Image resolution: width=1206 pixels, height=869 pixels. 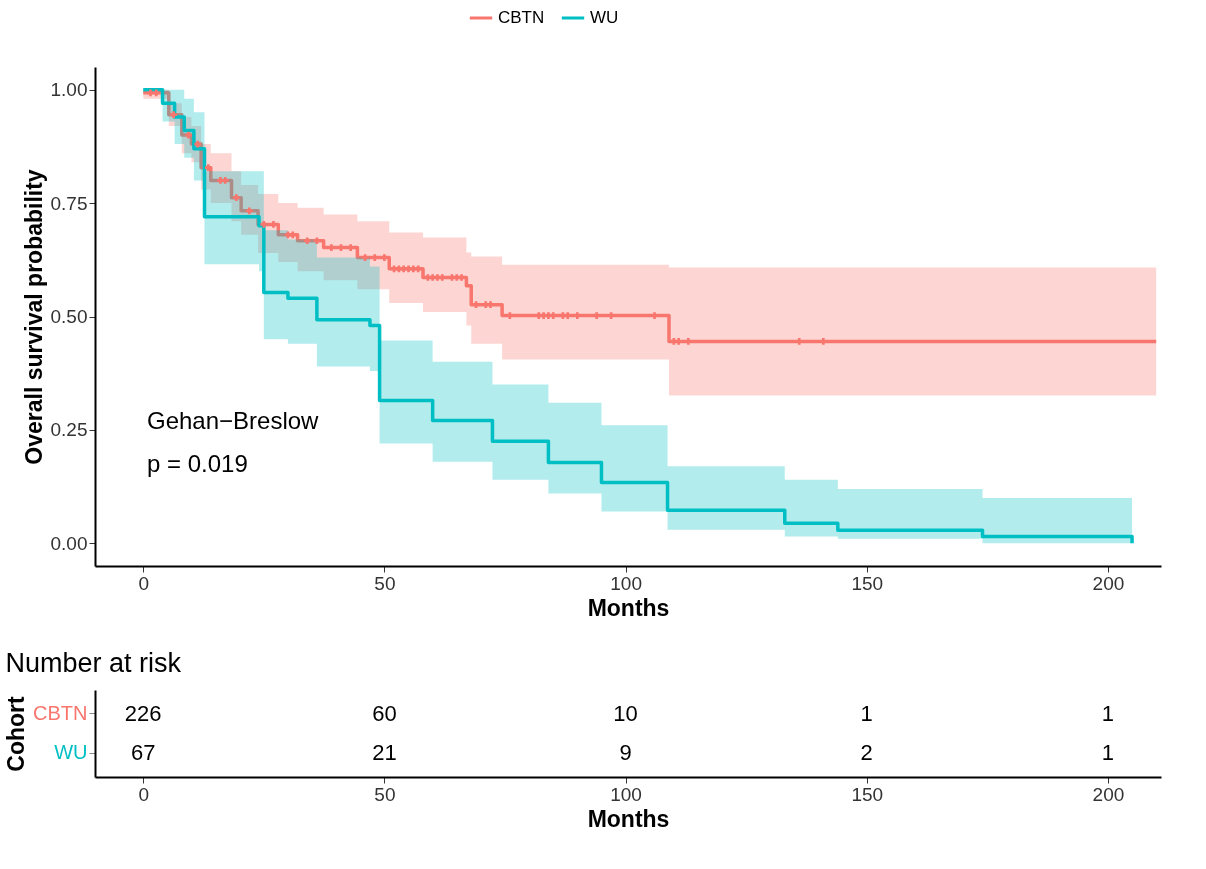 What do you see at coordinates (71, 752) in the screenshot?
I see `y-tick-label: WU` at bounding box center [71, 752].